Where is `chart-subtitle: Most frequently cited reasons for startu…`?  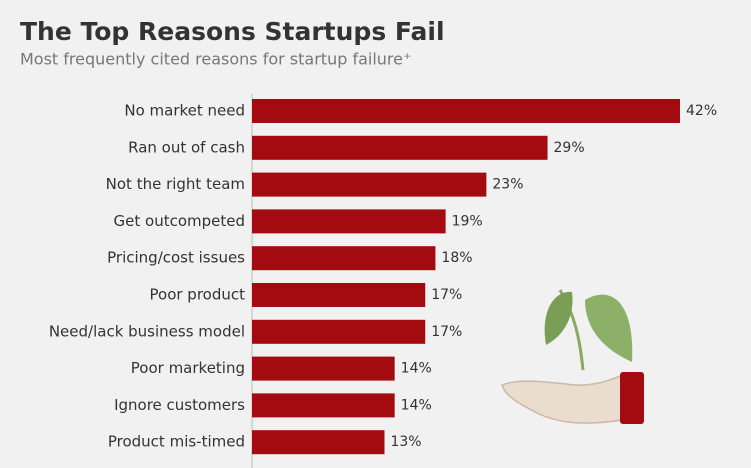
chart-subtitle: Most frequently cited reasons for startu… is located at coordinates (215, 59).